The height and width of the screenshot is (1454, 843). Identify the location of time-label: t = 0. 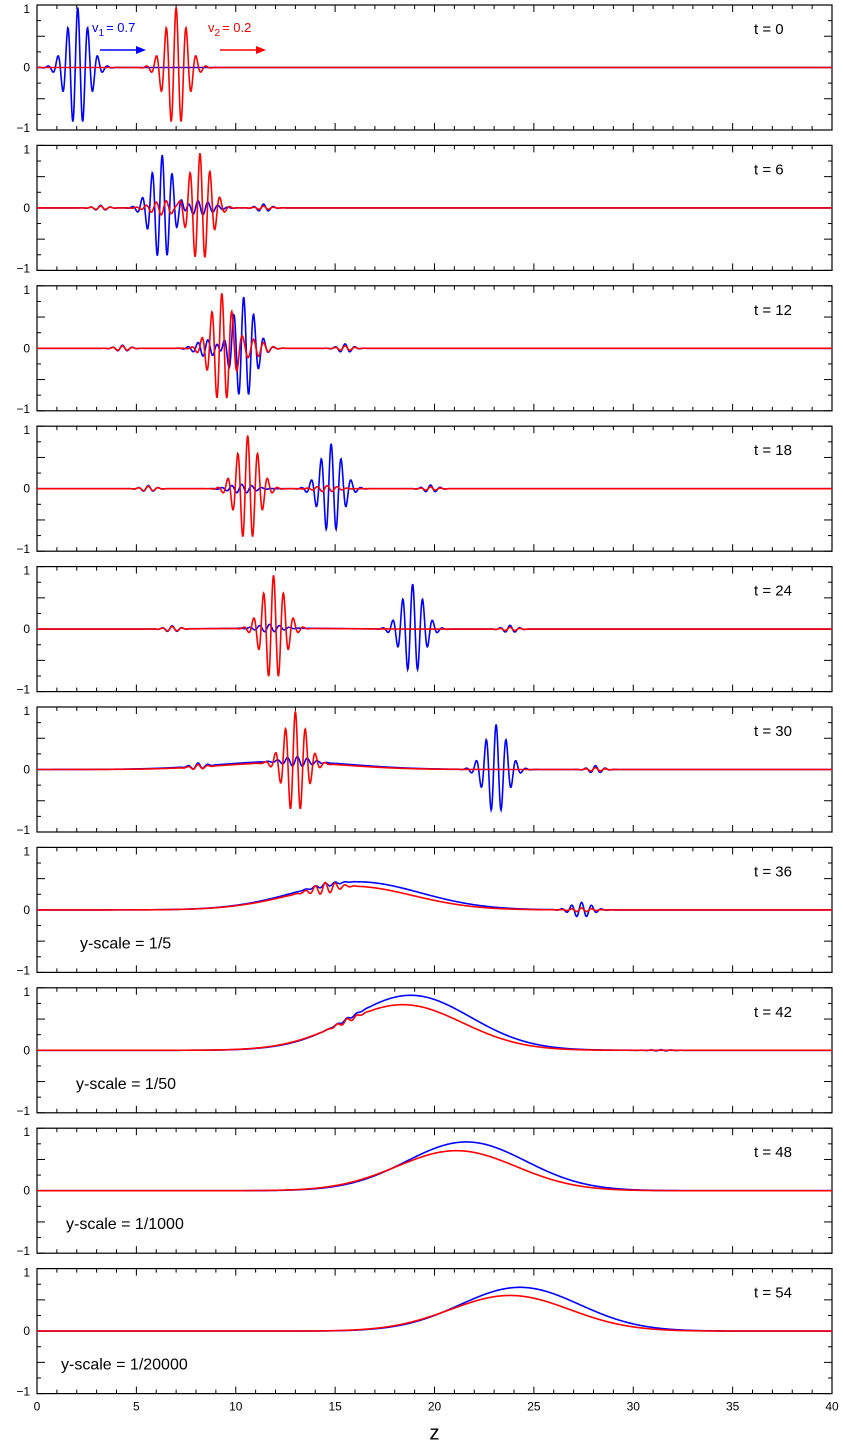
(769, 29).